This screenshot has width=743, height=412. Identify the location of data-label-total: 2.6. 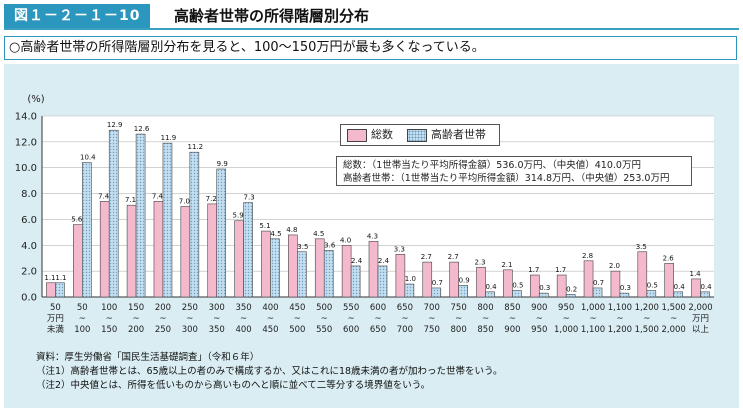
(669, 258).